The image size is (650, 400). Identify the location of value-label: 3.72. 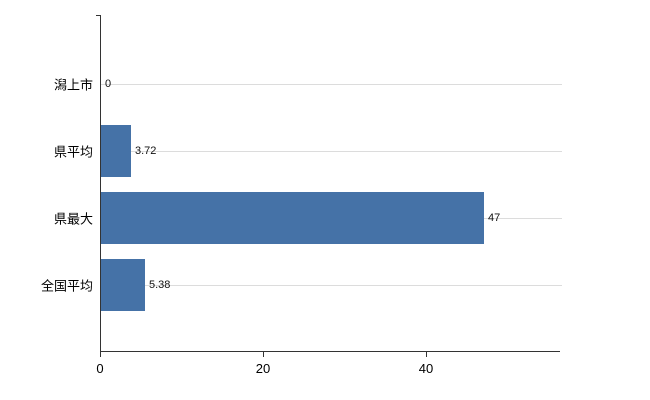
(146, 150).